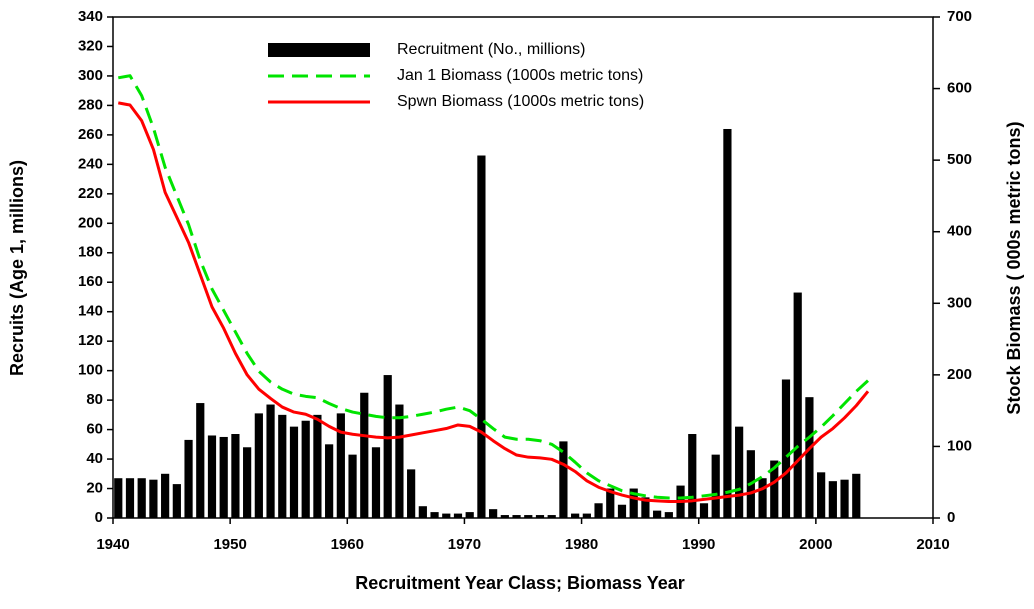 The image size is (1034, 609). I want to click on y-tick-label: 220, so click(90, 193).